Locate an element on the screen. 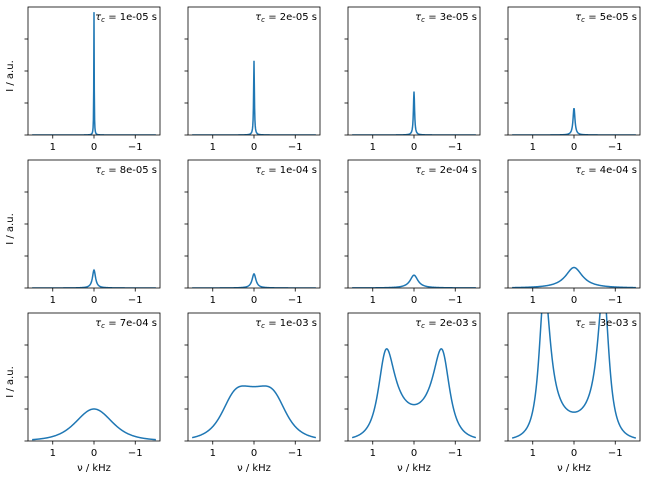 The image size is (649, 483). panel-label: τc = 1e-04 s is located at coordinates (286, 171).